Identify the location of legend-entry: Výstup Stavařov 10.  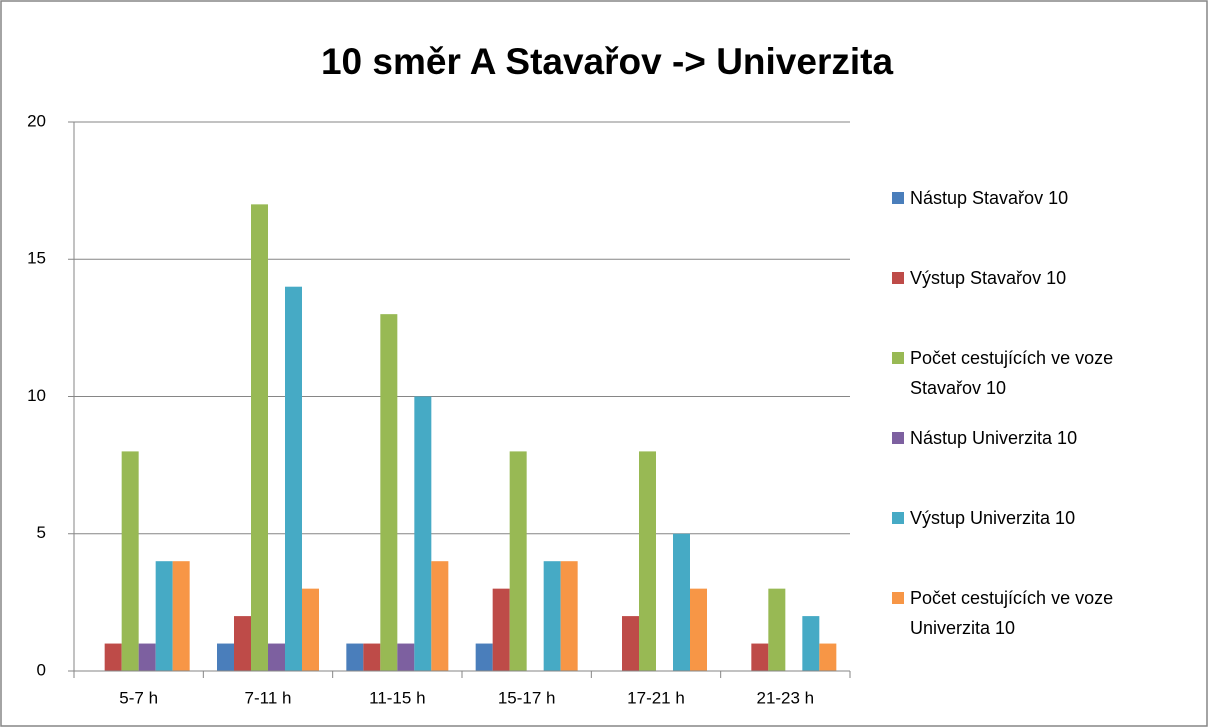
(1040, 278).